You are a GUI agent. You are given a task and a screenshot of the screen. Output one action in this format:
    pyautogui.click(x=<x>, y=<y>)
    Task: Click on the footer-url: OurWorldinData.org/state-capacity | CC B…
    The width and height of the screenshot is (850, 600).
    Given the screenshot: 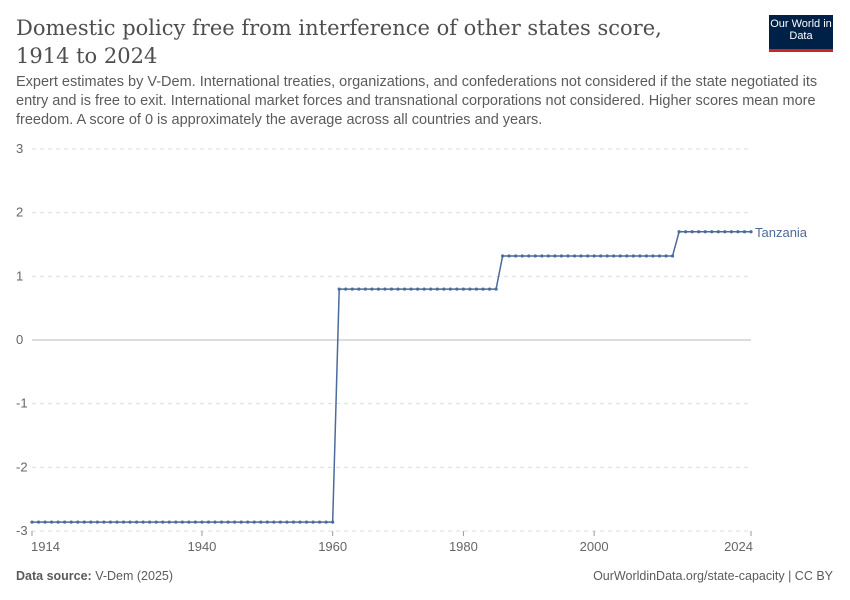 What is the action you would take?
    pyautogui.click(x=713, y=576)
    